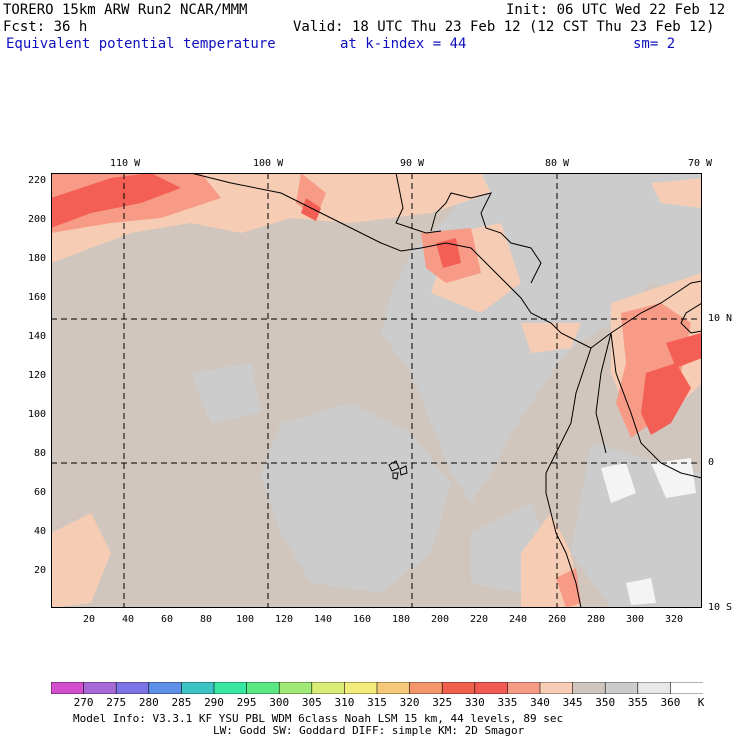 The image size is (740, 740). What do you see at coordinates (401, 619) in the screenshot?
I see `x-tick: 180` at bounding box center [401, 619].